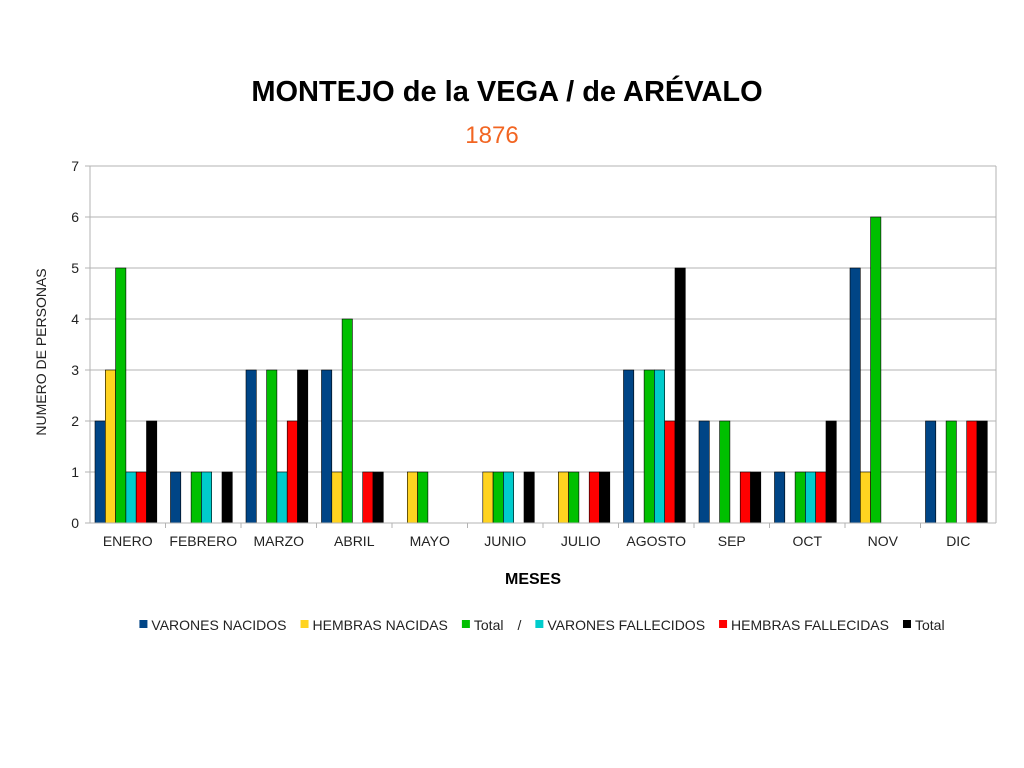 The width and height of the screenshot is (1024, 768). Describe the element at coordinates (354, 541) in the screenshot. I see `x-tick-label: ABRIL` at that location.